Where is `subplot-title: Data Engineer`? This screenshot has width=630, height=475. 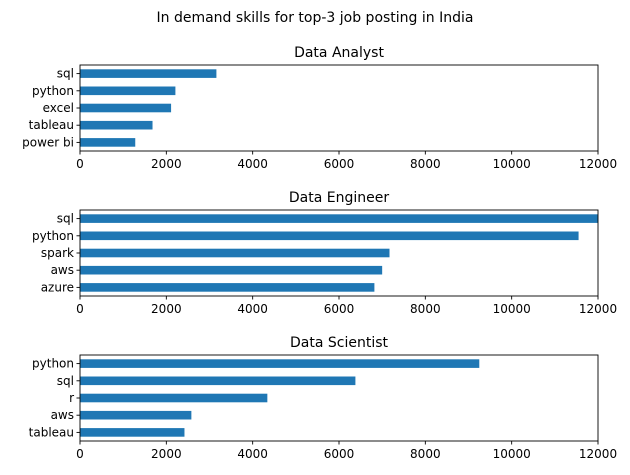
subplot-title: Data Engineer is located at coordinates (339, 198).